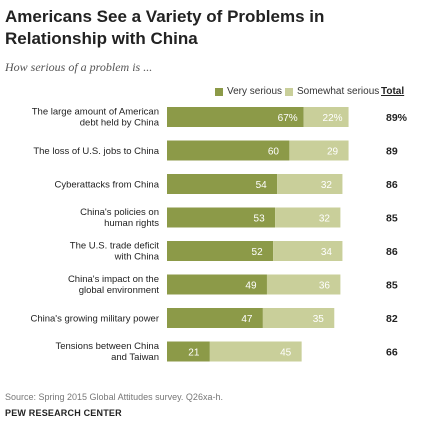  I want to click on category-label: Tensions between China and Taiwan, so click(107, 352).